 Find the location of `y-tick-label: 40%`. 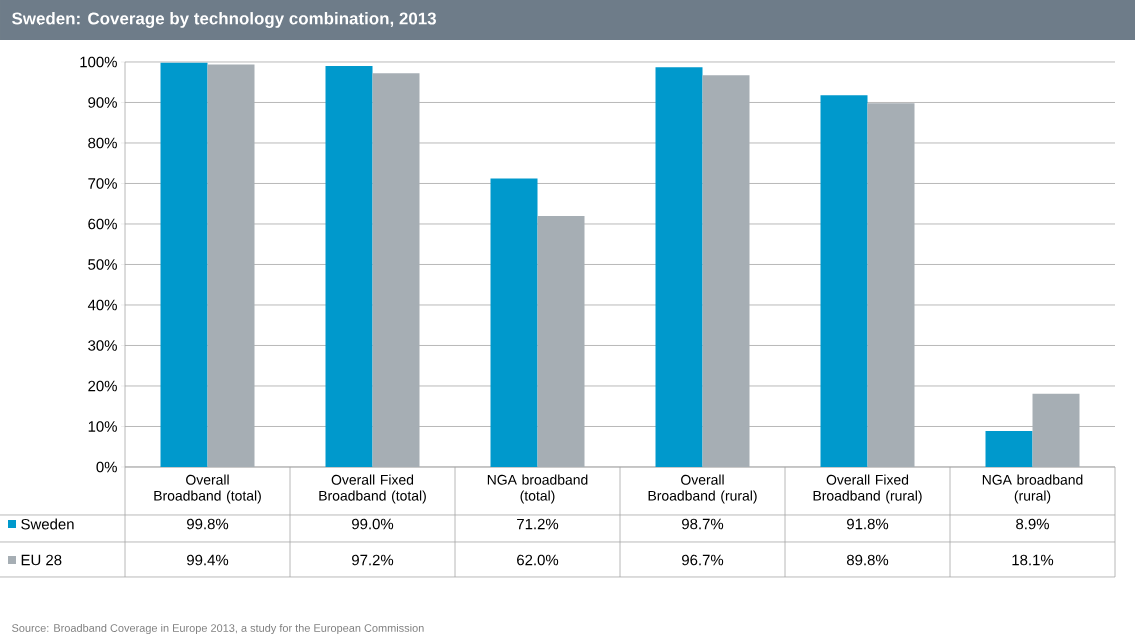

y-tick-label: 40% is located at coordinates (102, 305).